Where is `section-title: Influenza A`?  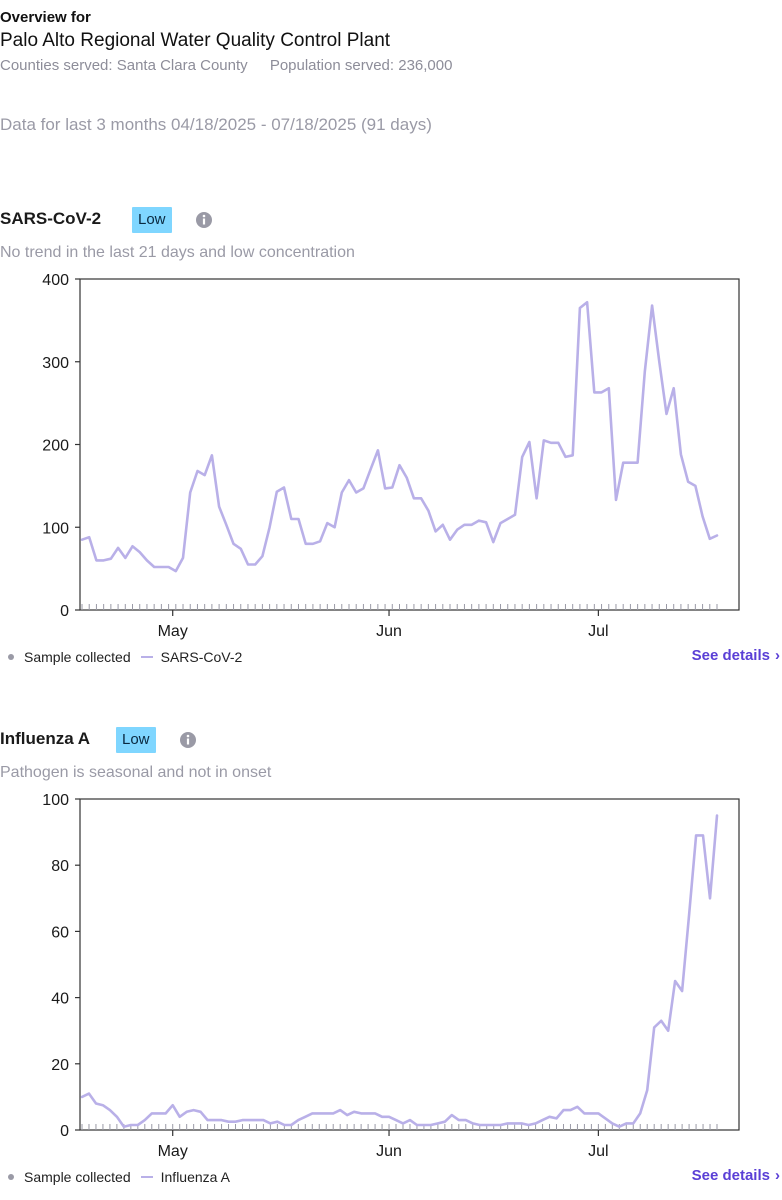 section-title: Influenza A is located at coordinates (45, 738).